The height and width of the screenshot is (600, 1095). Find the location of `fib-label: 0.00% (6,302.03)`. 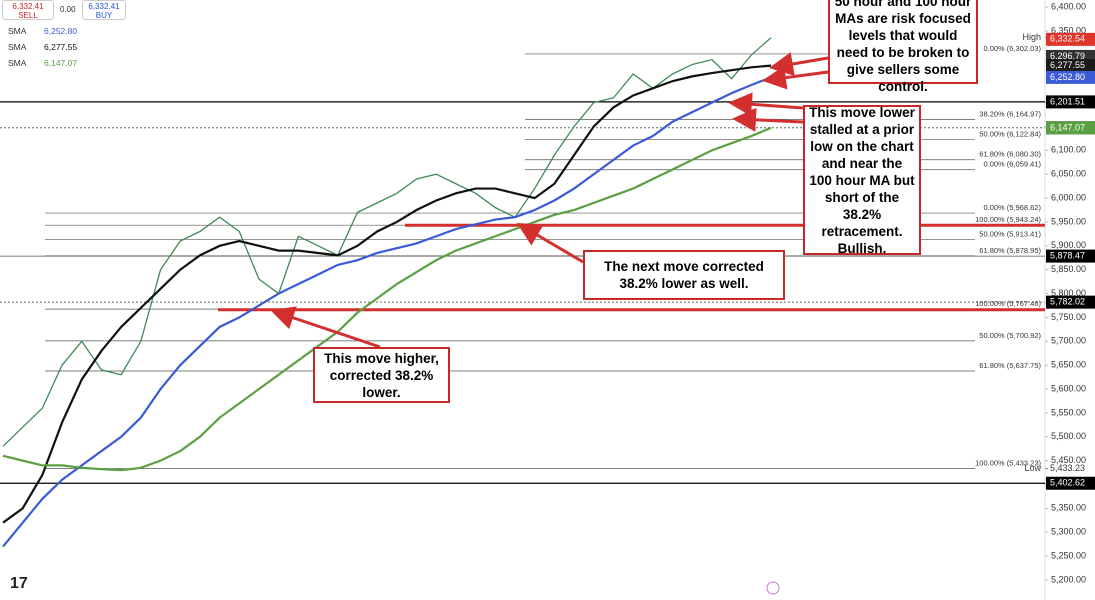

fib-label: 0.00% (6,302.03) is located at coordinates (1012, 48).